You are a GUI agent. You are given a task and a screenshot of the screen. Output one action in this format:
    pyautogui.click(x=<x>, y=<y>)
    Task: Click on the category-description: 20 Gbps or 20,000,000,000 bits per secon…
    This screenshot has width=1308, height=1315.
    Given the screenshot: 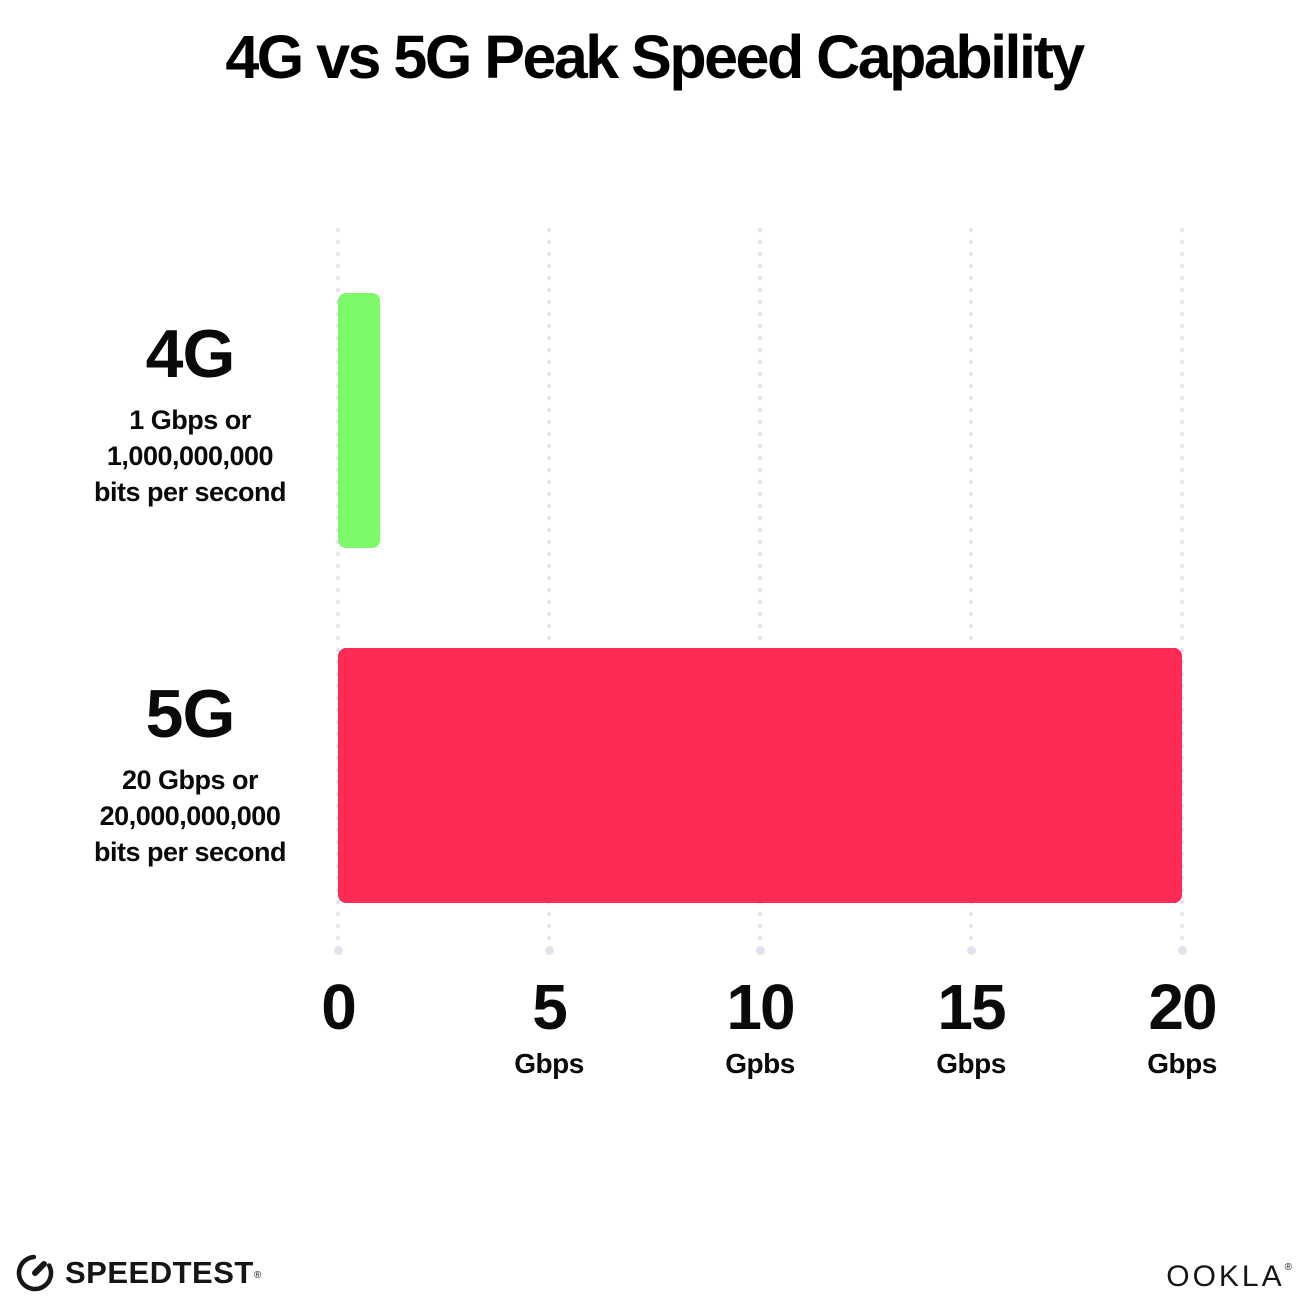 What is the action you would take?
    pyautogui.click(x=190, y=816)
    